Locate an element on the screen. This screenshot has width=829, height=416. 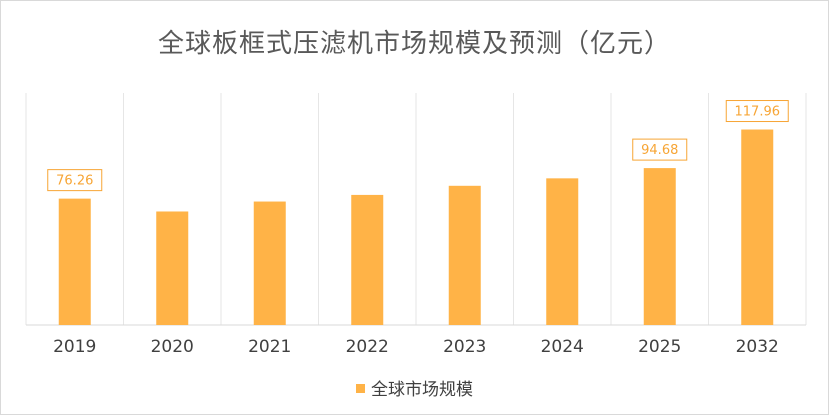
x-tick-label: 2019 is located at coordinates (74, 347).